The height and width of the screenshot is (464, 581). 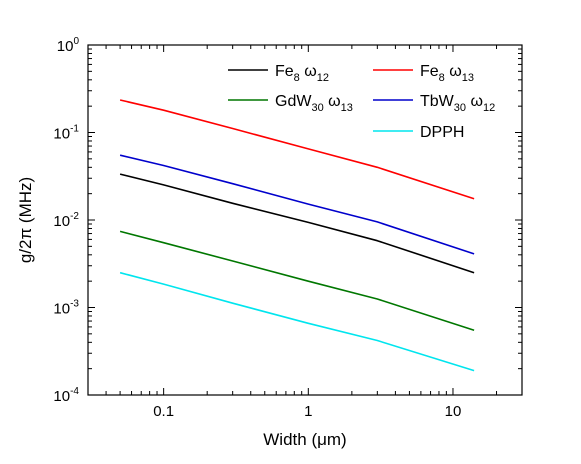 What do you see at coordinates (163, 411) in the screenshot?
I see `x-tick-label: 0.1` at bounding box center [163, 411].